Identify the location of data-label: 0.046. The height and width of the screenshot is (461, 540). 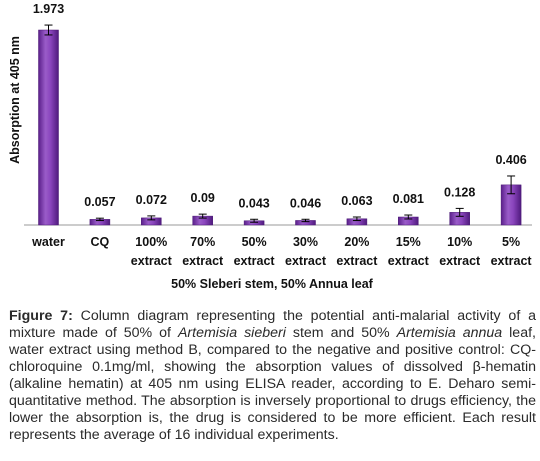
(305, 203).